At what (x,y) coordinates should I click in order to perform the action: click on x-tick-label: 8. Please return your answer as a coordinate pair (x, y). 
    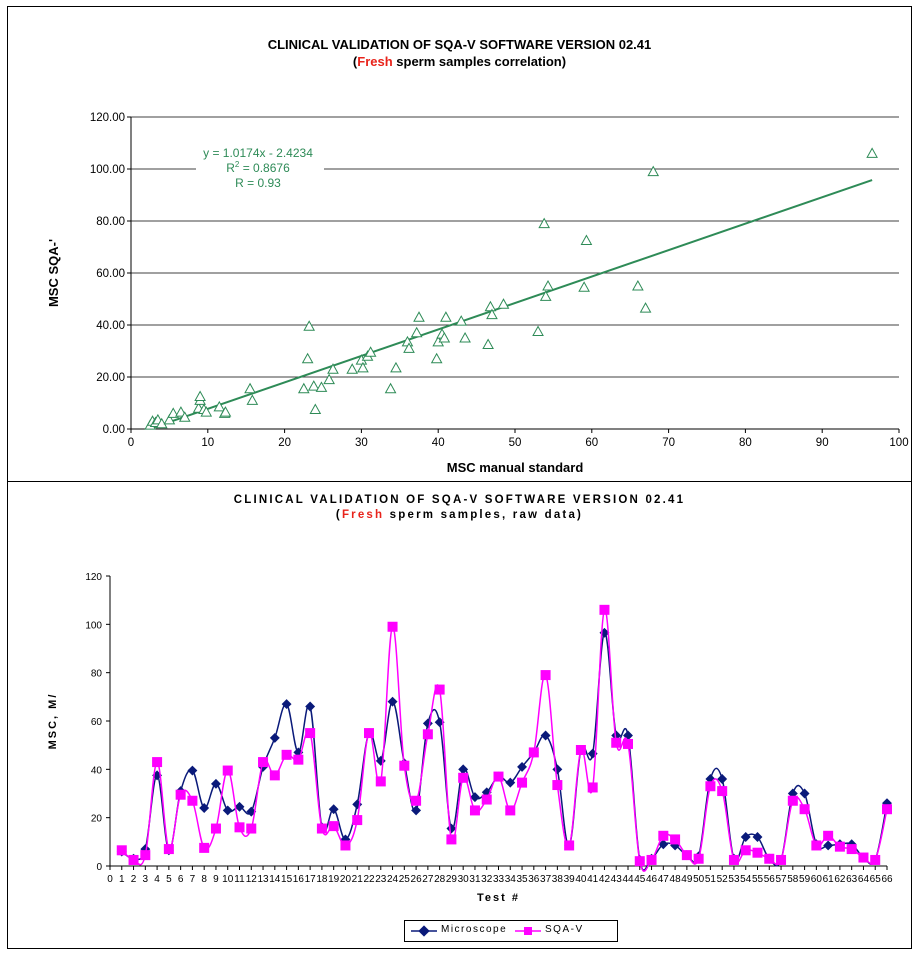
    Looking at the image, I should click on (204, 879).